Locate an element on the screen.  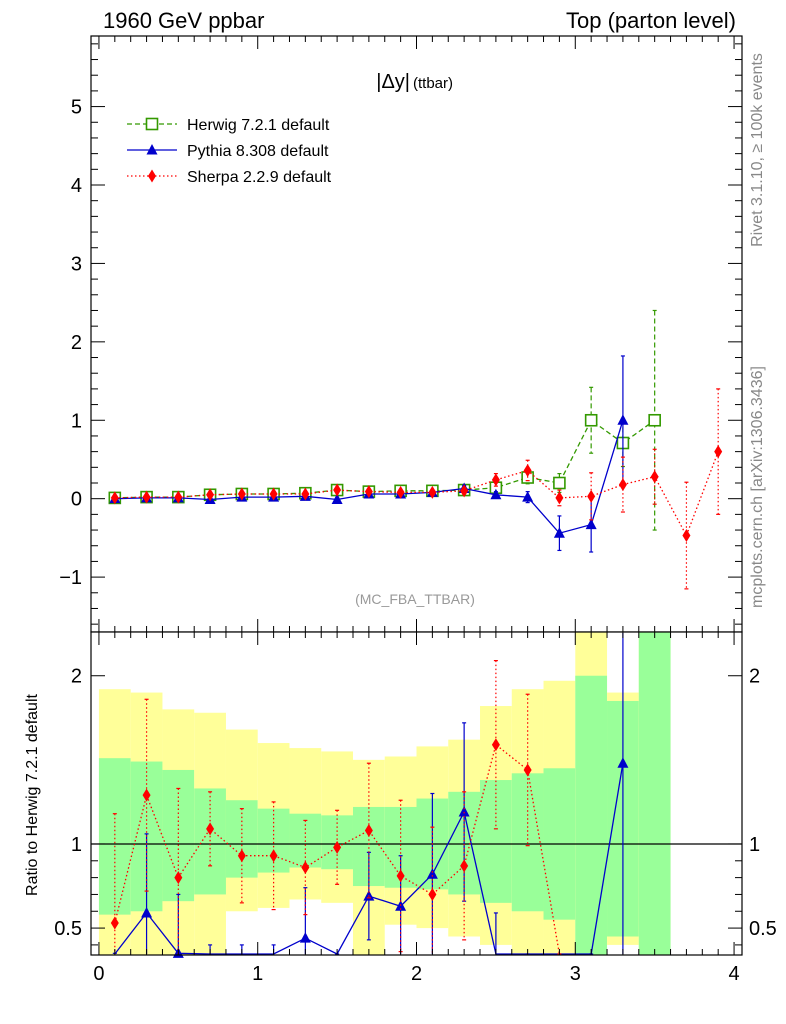
ratio-y-tick-label-right: 2 is located at coordinates (754, 677).